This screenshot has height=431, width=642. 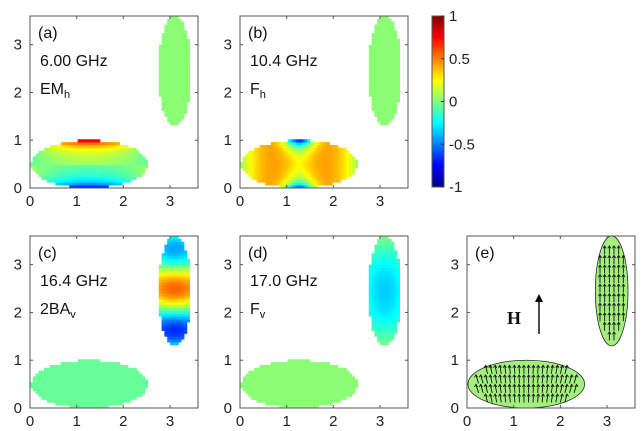 I want to click on x-tick-label: 0, so click(x=240, y=421).